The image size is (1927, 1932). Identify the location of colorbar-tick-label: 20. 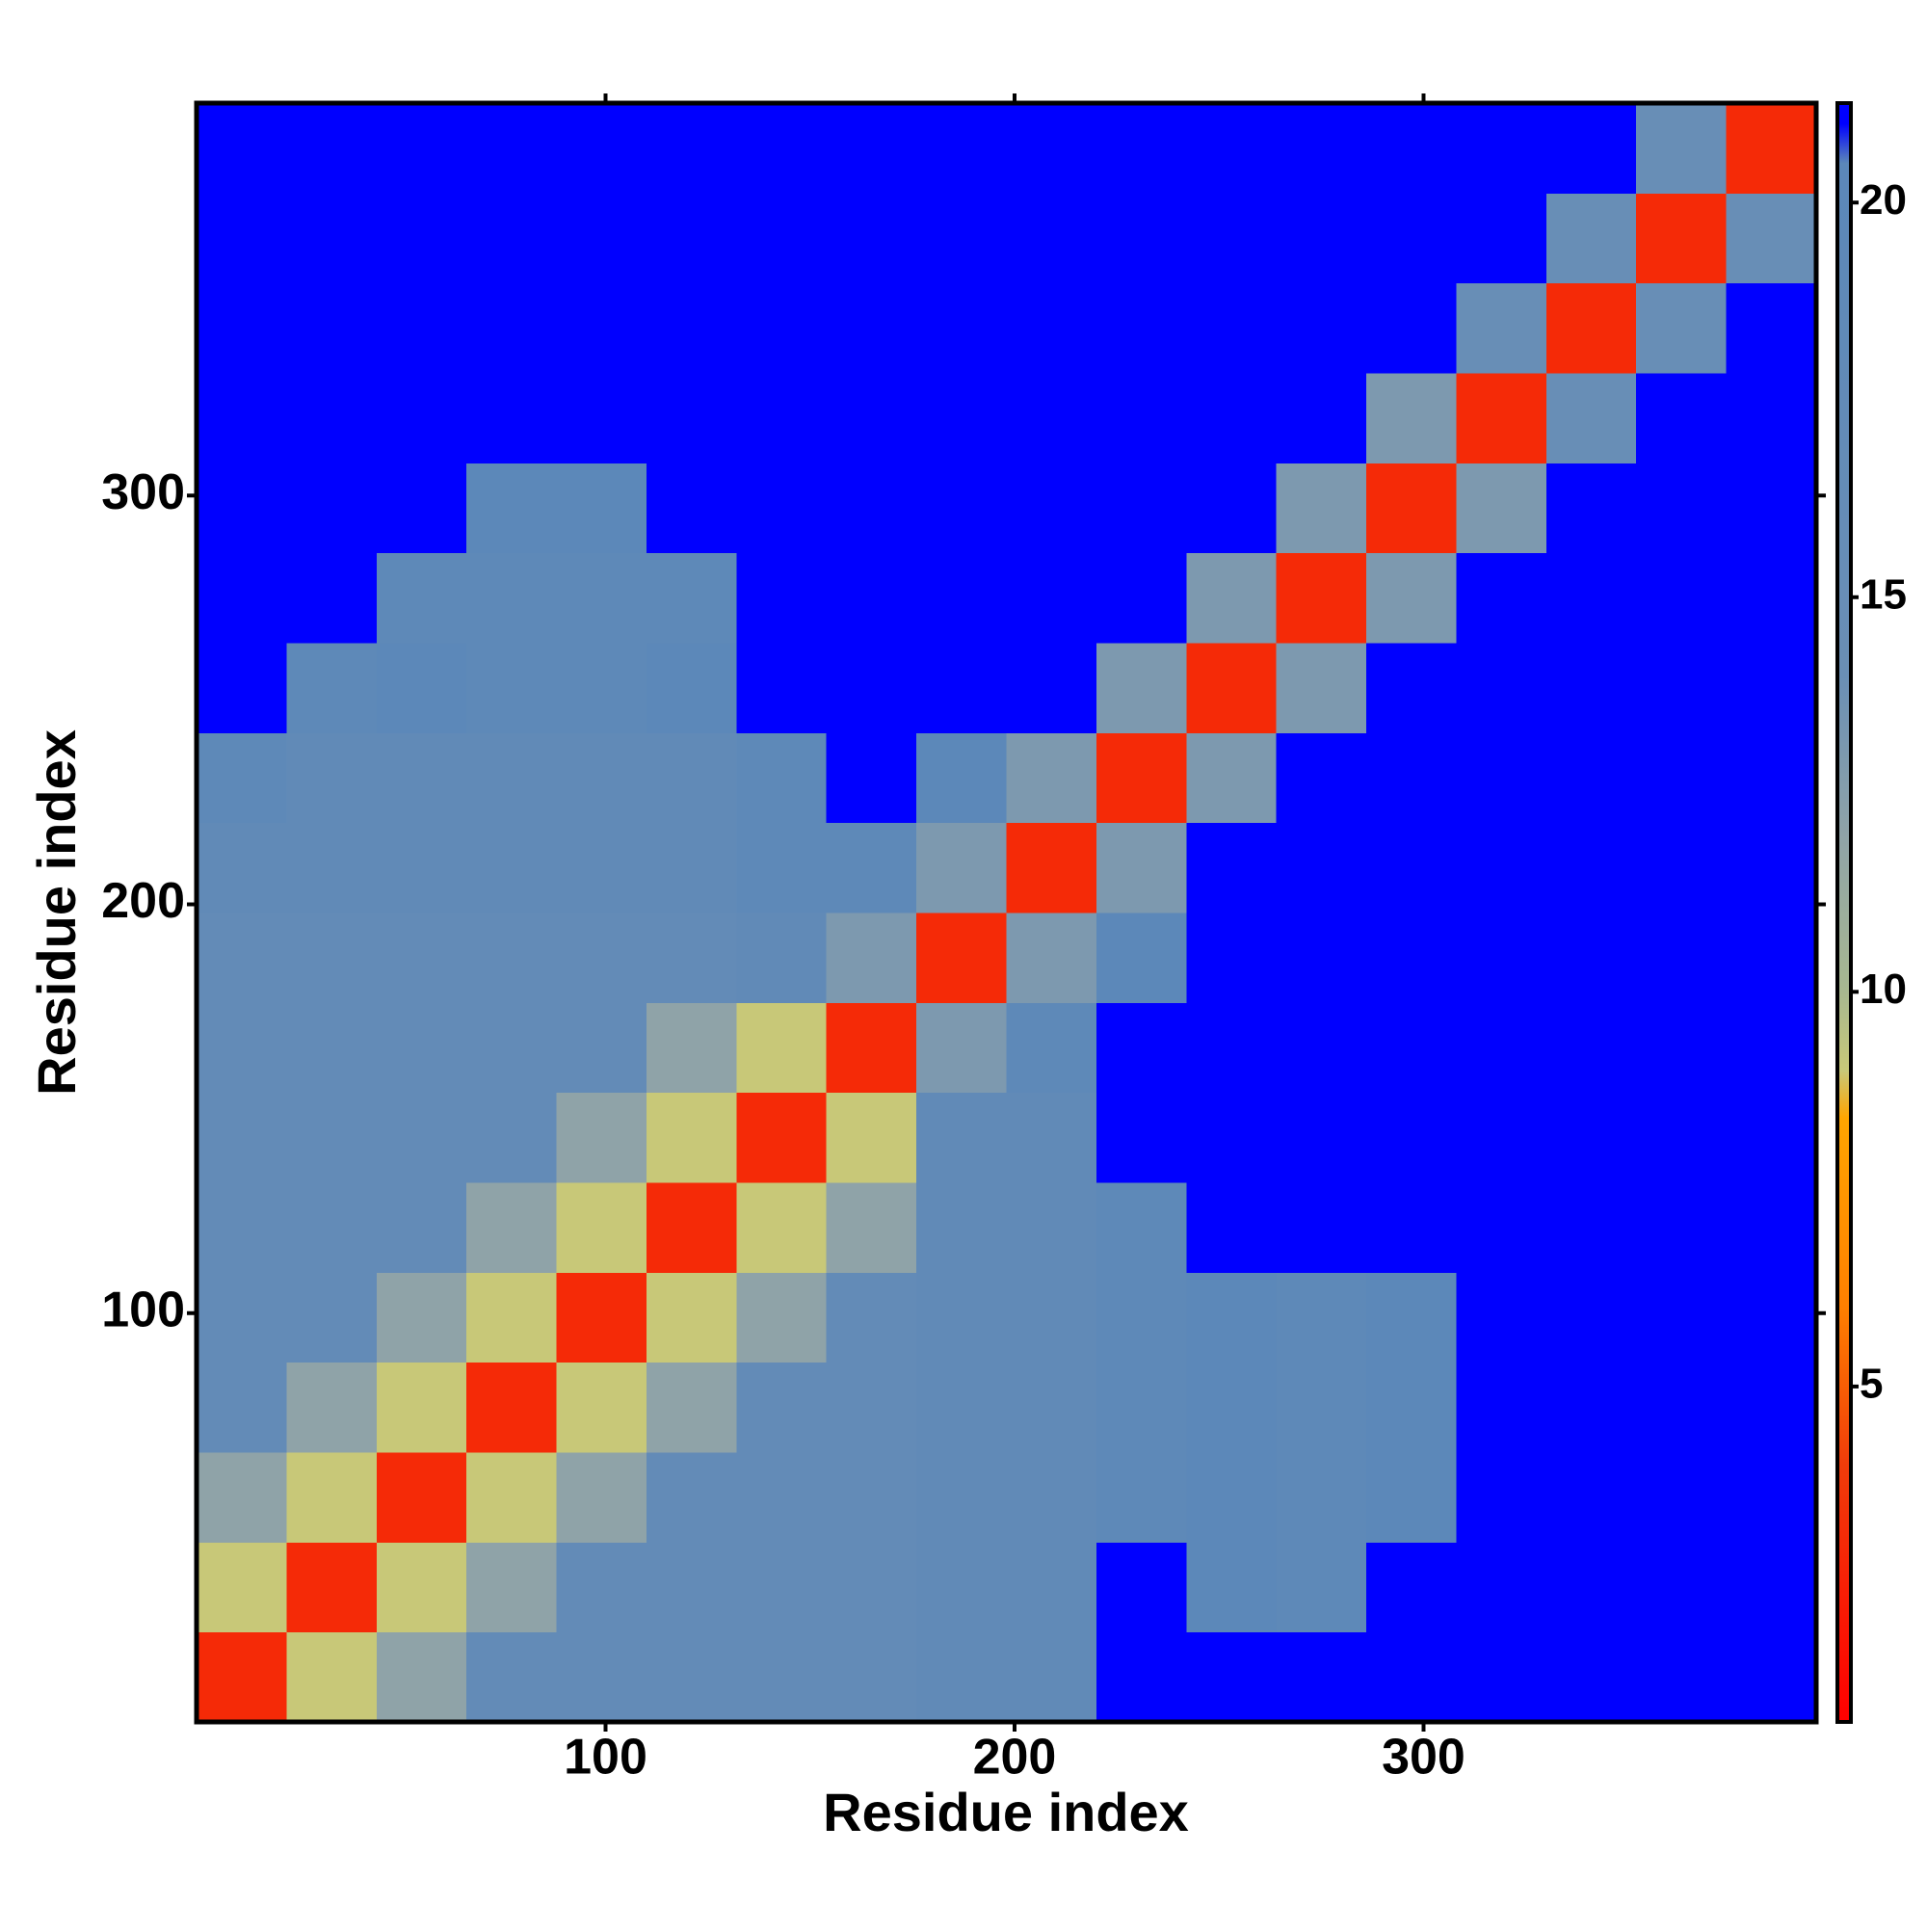
(1883, 200).